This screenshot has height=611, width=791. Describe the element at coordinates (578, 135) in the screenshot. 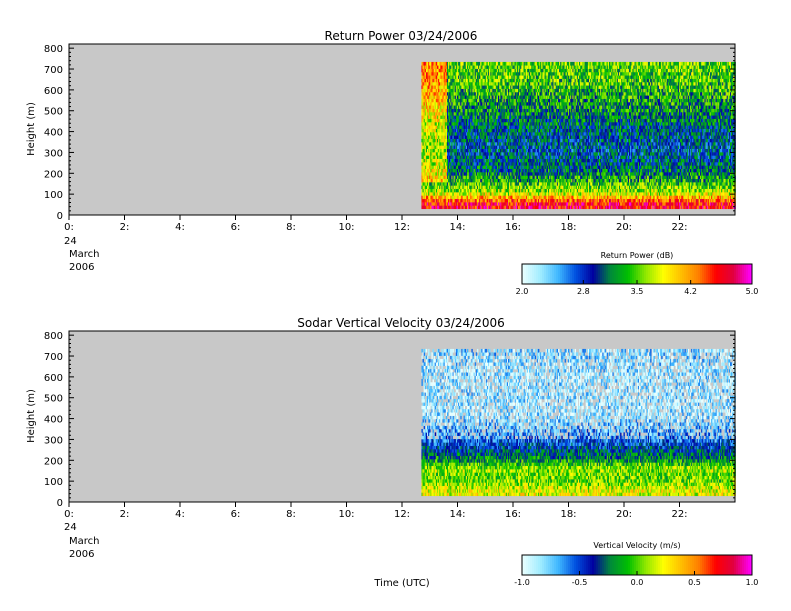

I see `heatmap-cells` at that location.